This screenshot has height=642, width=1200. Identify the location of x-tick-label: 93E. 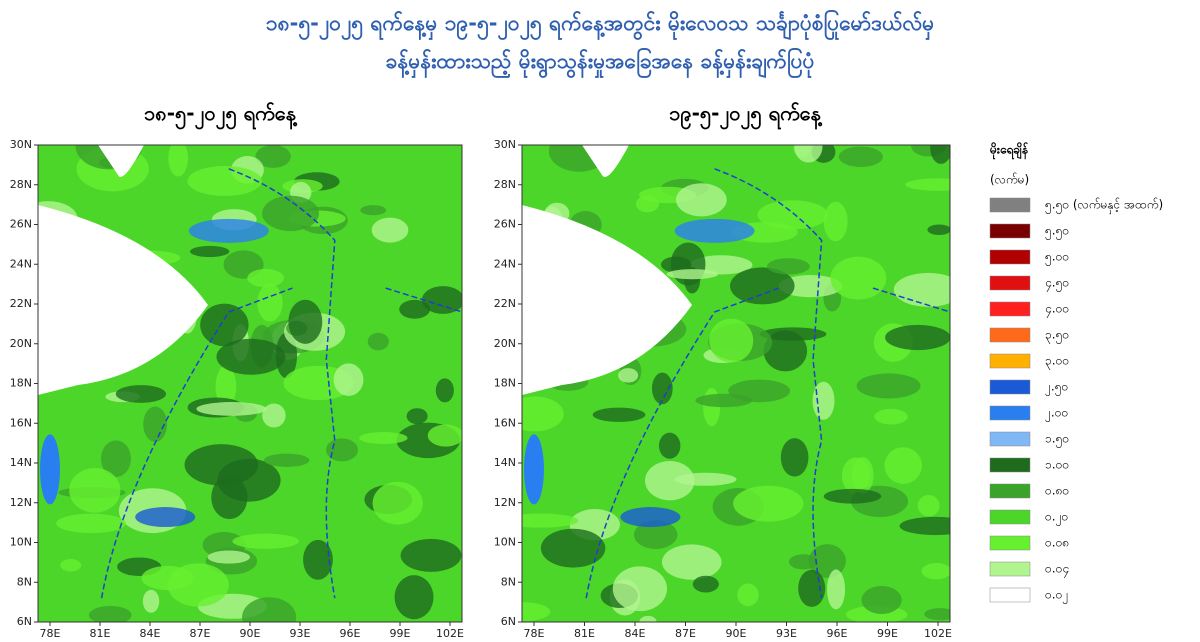
(786, 633).